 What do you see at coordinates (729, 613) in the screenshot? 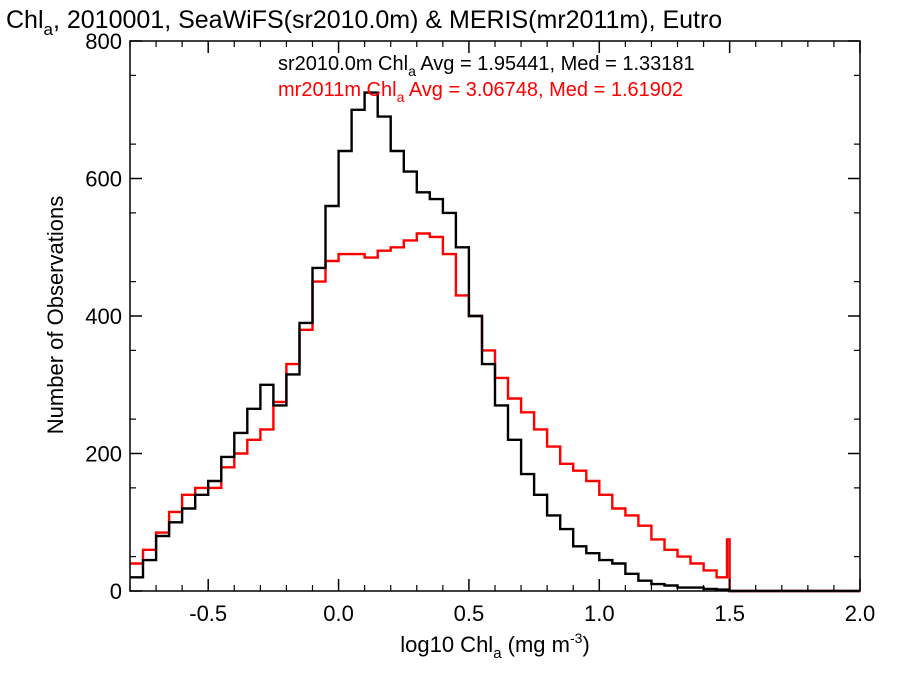
I see `x-tick-label: 1.5` at bounding box center [729, 613].